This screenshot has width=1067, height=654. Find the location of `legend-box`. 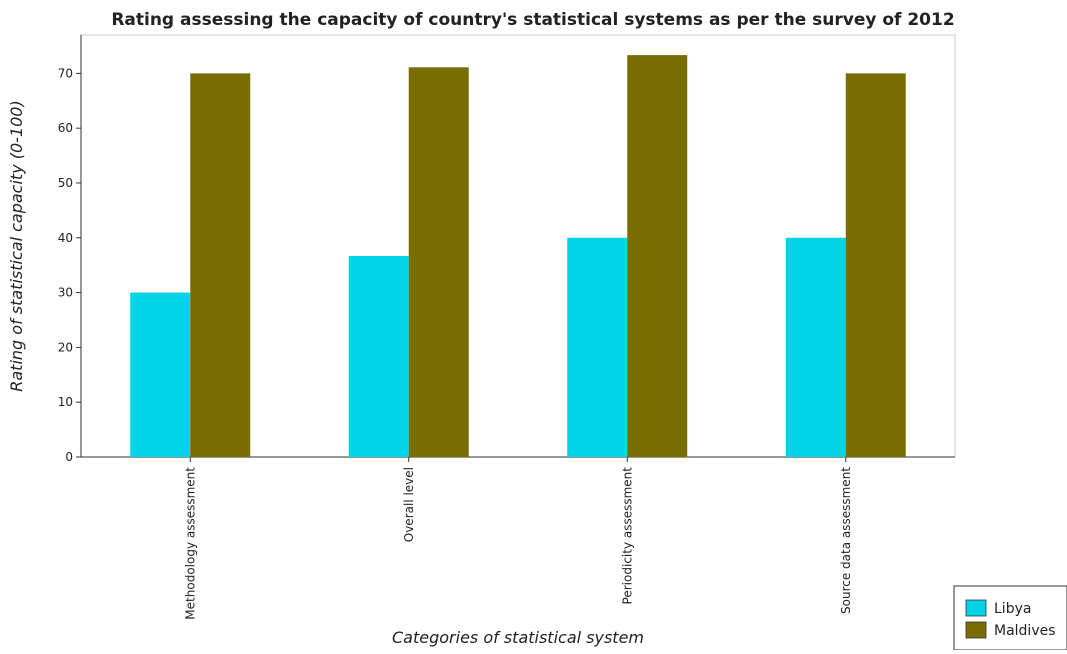

legend-box is located at coordinates (1010, 618).